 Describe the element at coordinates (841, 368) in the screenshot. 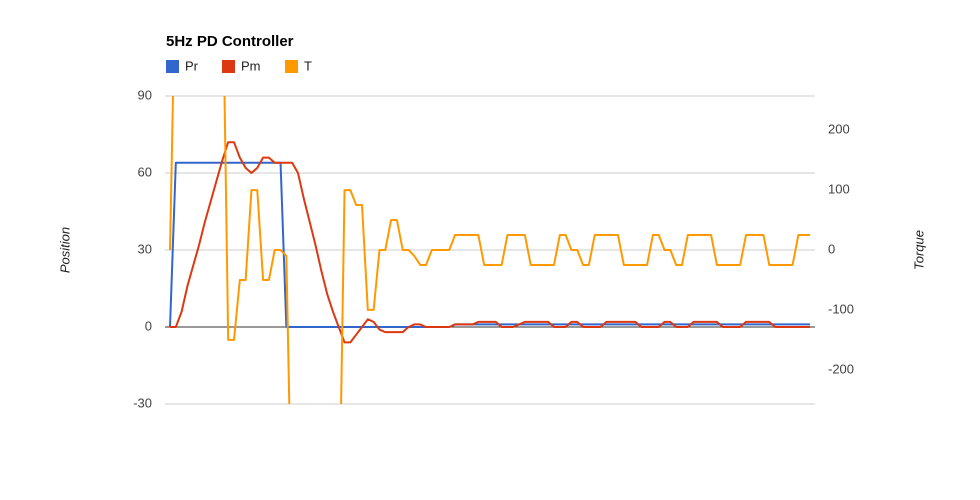

I see `y2-tick-label: -200` at that location.